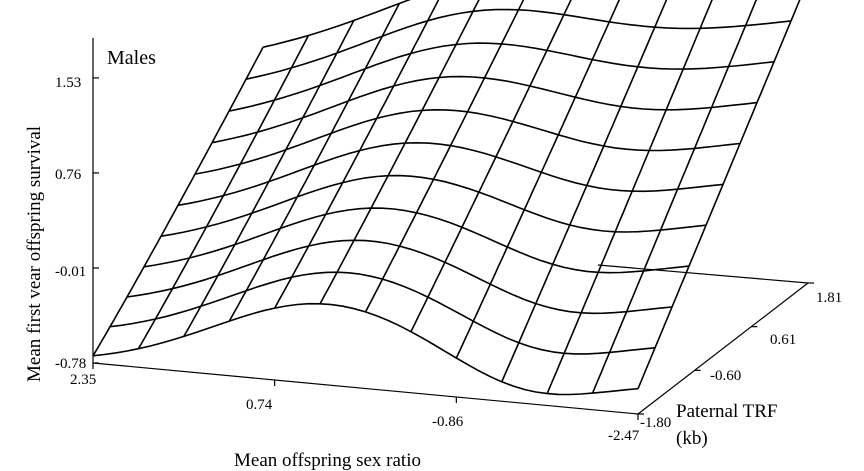 The image size is (864, 471). What do you see at coordinates (692, 438) in the screenshot?
I see `y-axis-title-line2: (kb)` at bounding box center [692, 438].